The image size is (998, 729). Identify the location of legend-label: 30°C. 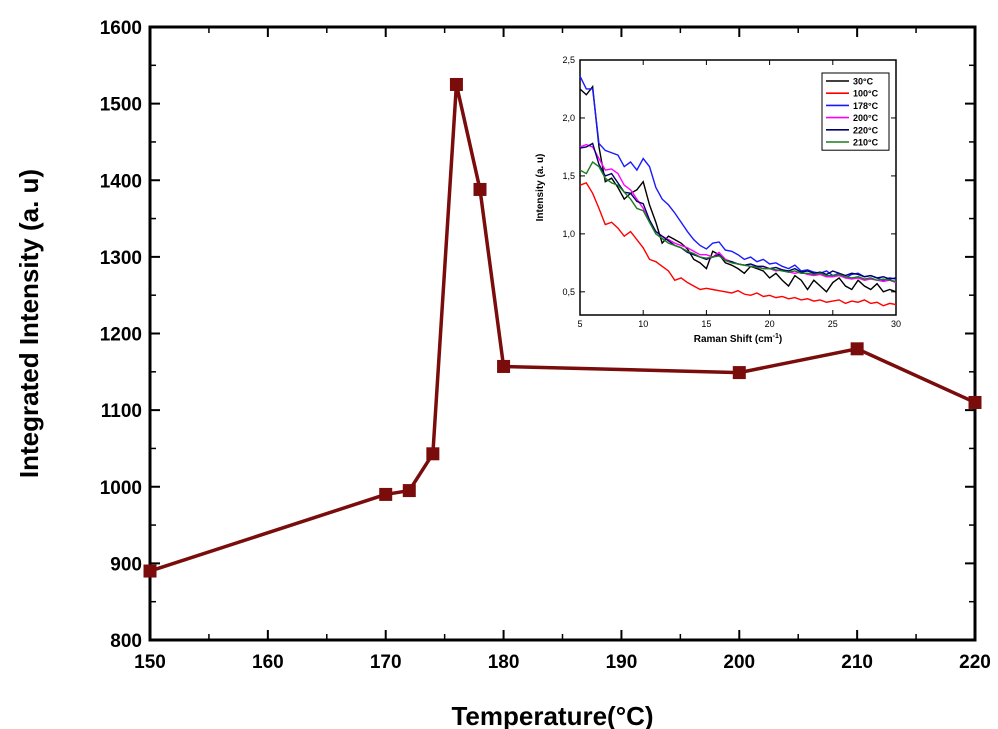
(863, 82).